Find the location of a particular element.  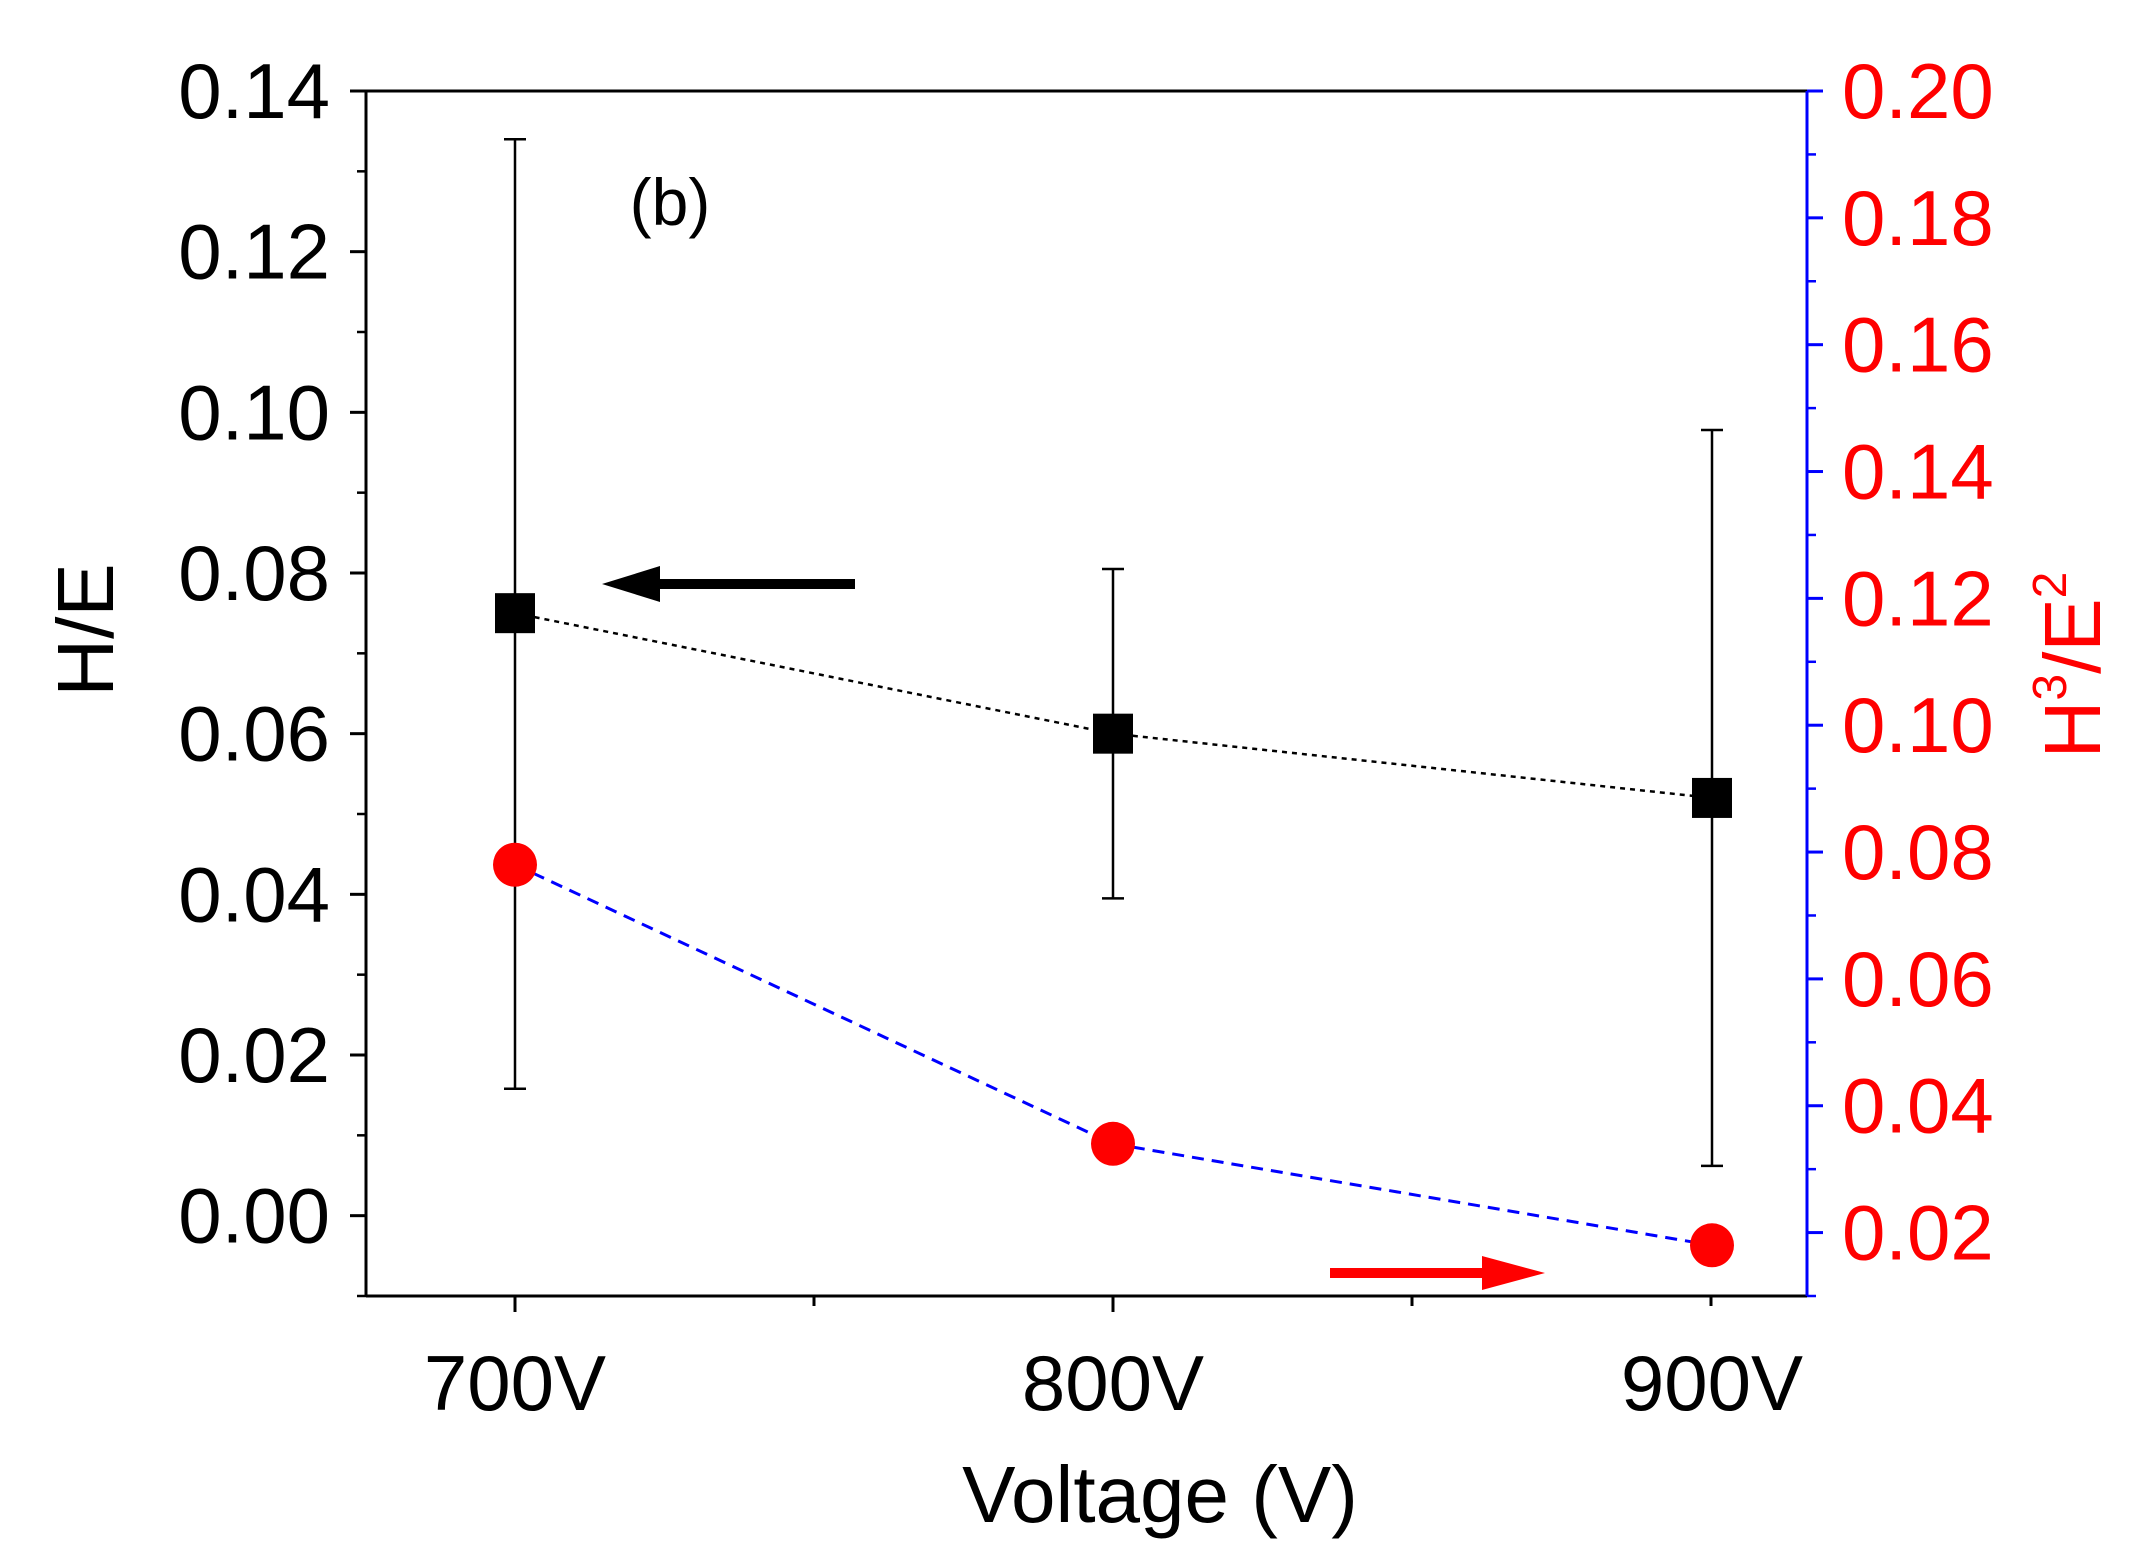

right-tick-label: 0.08 is located at coordinates (1918, 852).